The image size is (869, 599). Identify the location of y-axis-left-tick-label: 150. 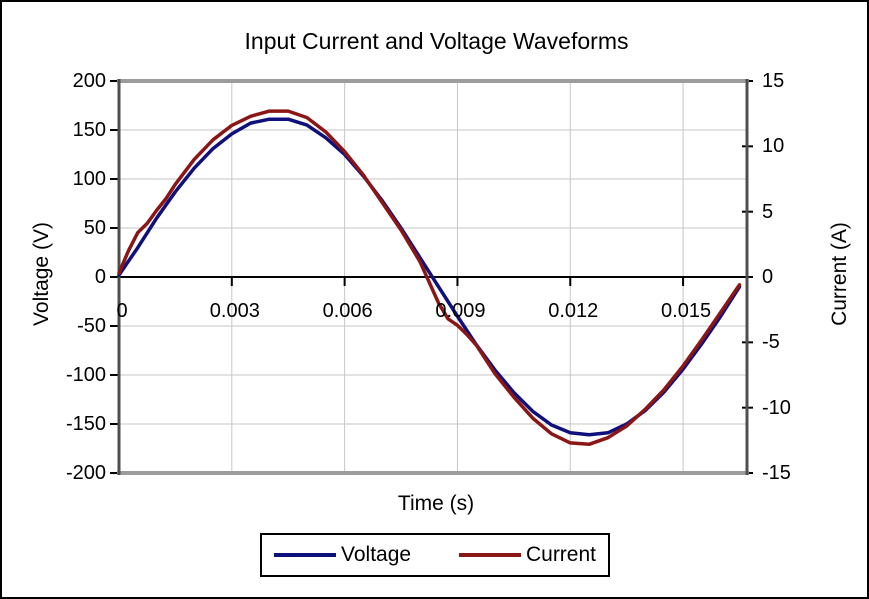
(89, 130).